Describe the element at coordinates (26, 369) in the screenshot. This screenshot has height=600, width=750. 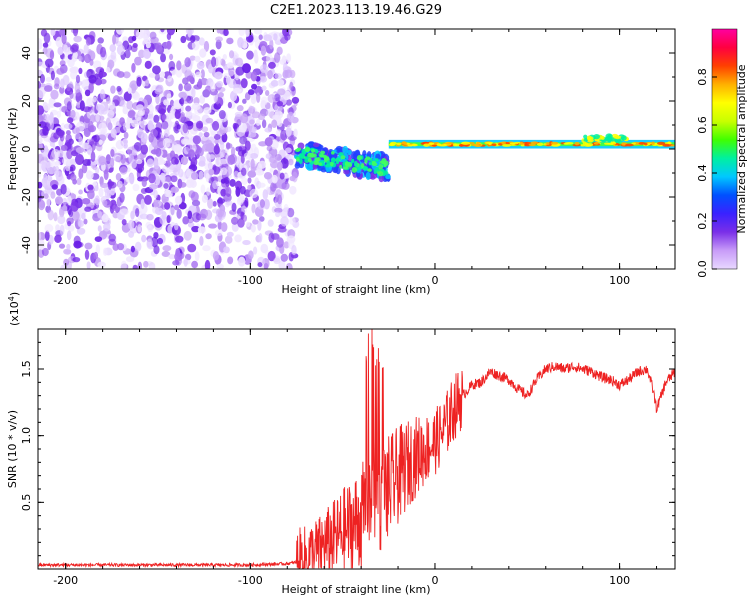
I see `y-tick-label: 1.5` at that location.